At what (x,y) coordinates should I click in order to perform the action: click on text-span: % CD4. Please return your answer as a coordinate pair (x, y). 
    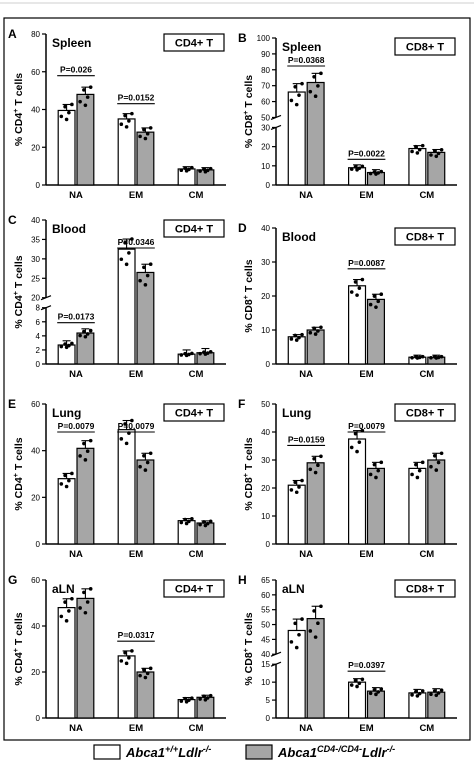
    Looking at the image, I should click on (19, 311).